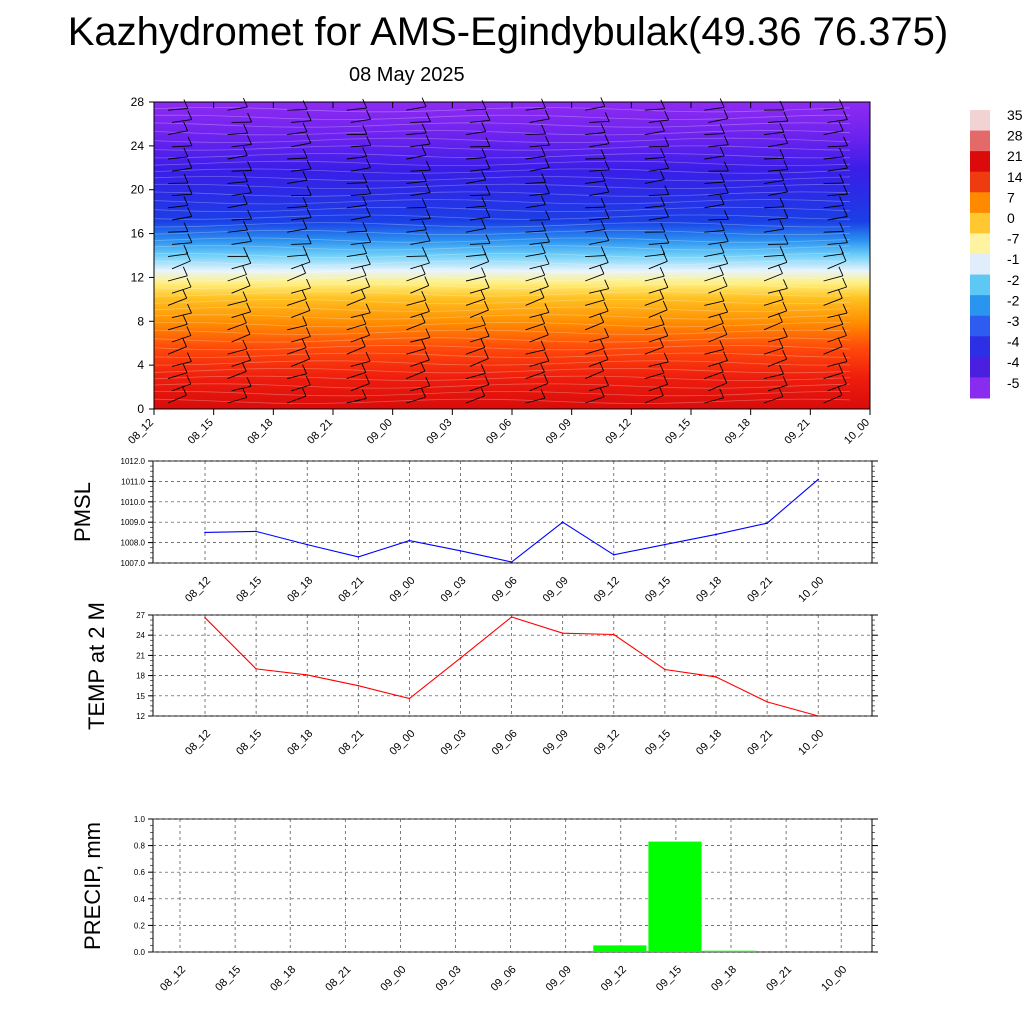 This screenshot has width=1024, height=1024. What do you see at coordinates (779, 979) in the screenshot?
I see `x-tick-label: 09_21` at bounding box center [779, 979].